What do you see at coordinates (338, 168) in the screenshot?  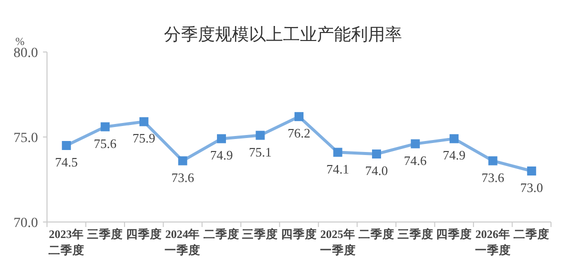 I see `data-label: 74.1` at bounding box center [338, 168].